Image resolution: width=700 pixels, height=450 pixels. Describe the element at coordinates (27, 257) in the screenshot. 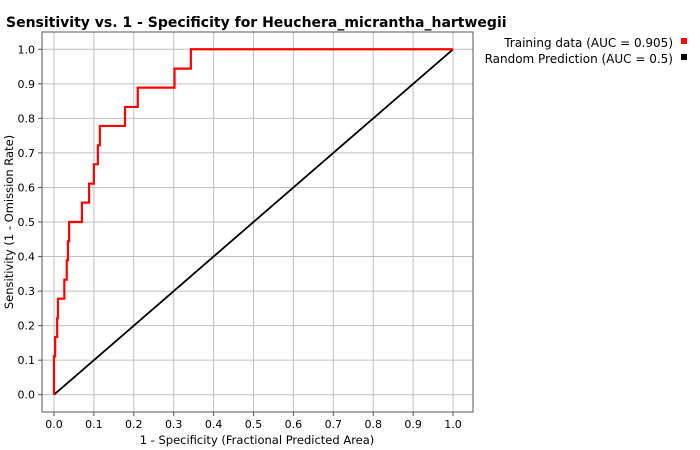

I see `y-tick-label: 0.4` at that location.